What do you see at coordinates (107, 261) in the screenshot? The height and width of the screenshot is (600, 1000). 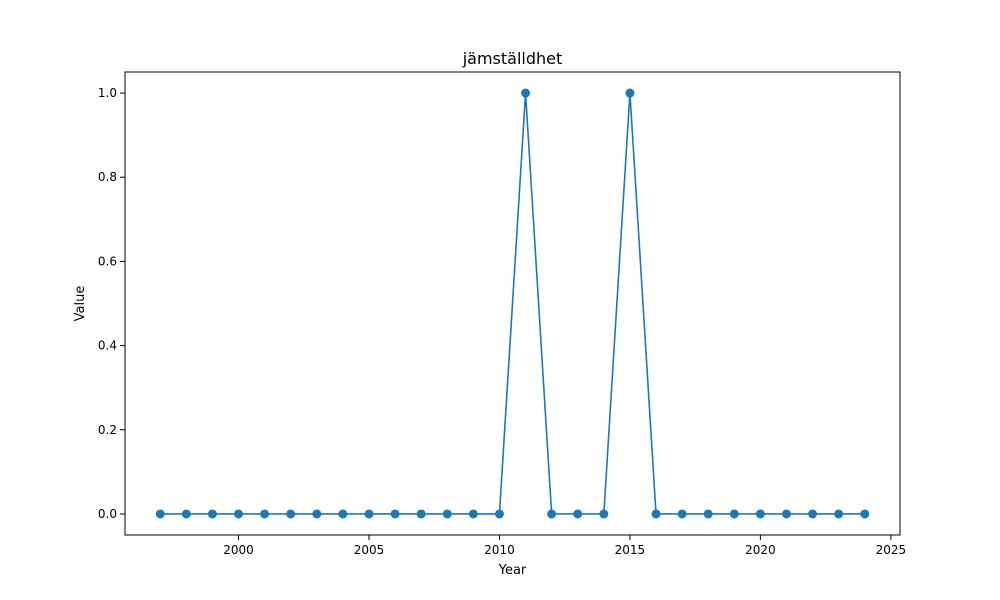 I see `y-tick-label: 0.6` at bounding box center [107, 261].